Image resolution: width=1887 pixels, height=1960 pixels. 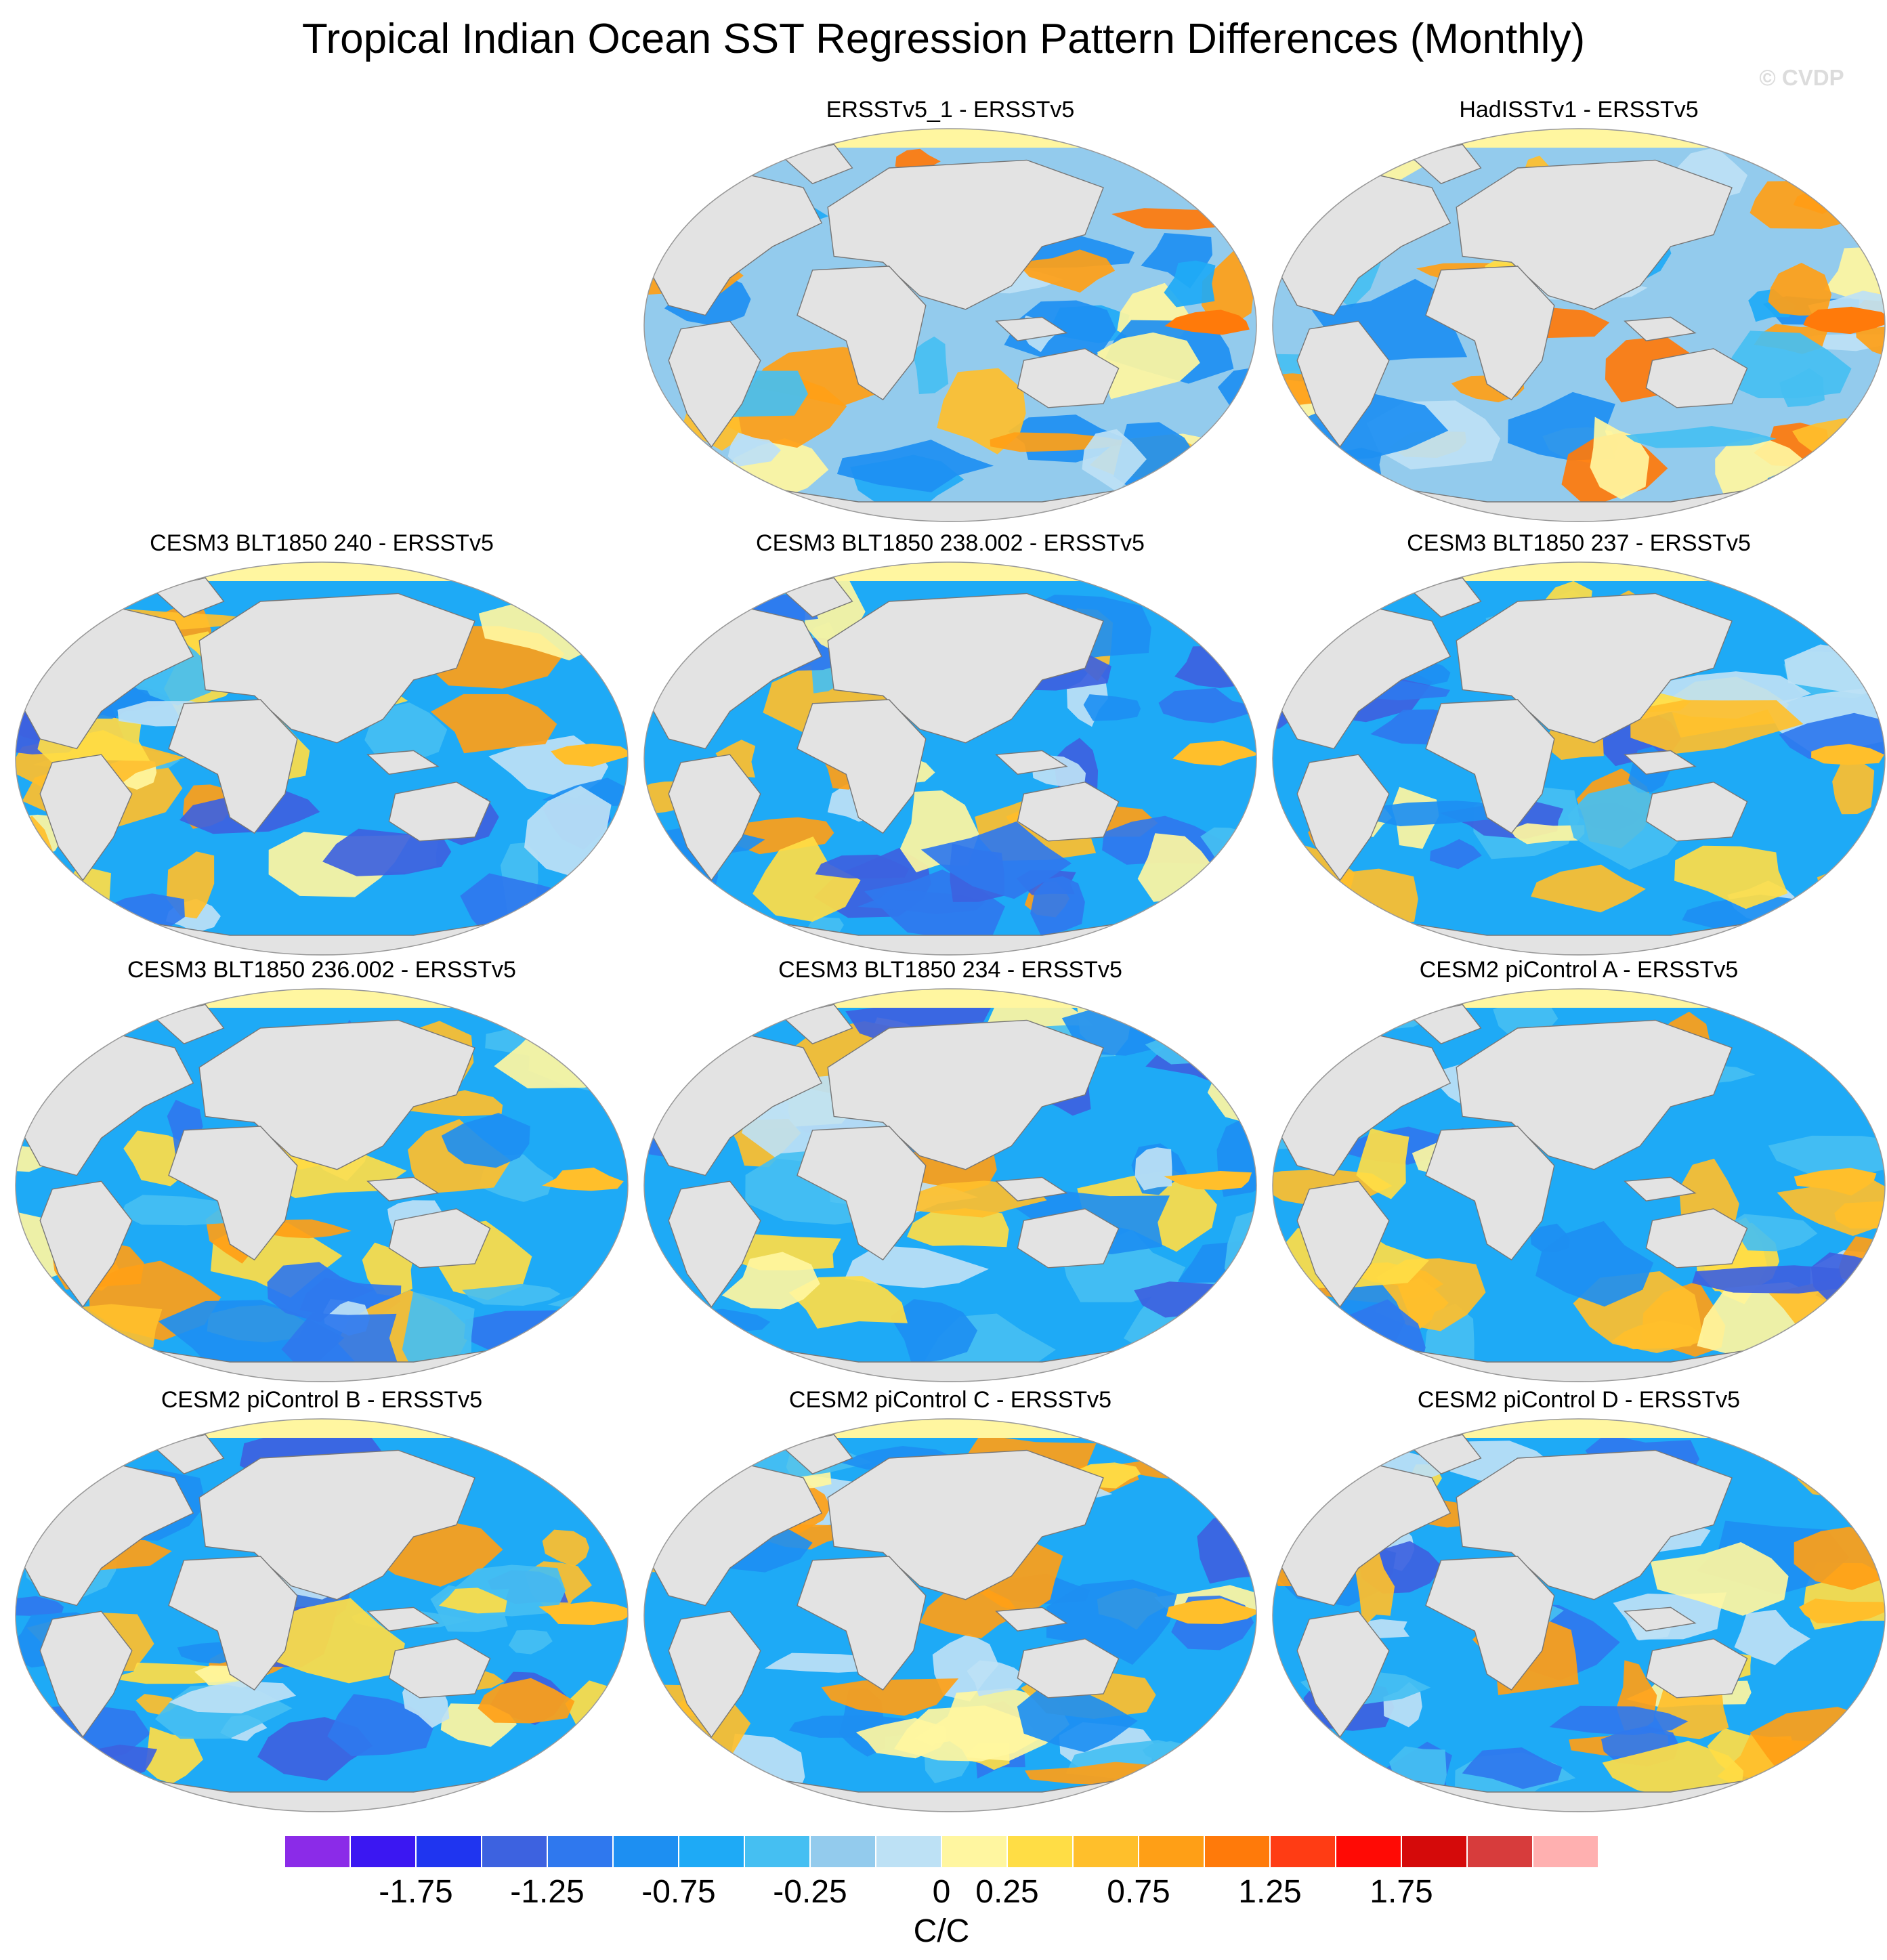 What do you see at coordinates (1579, 110) in the screenshot?
I see `map-panel-title: HadISSTv1 - ERSSTv5` at bounding box center [1579, 110].